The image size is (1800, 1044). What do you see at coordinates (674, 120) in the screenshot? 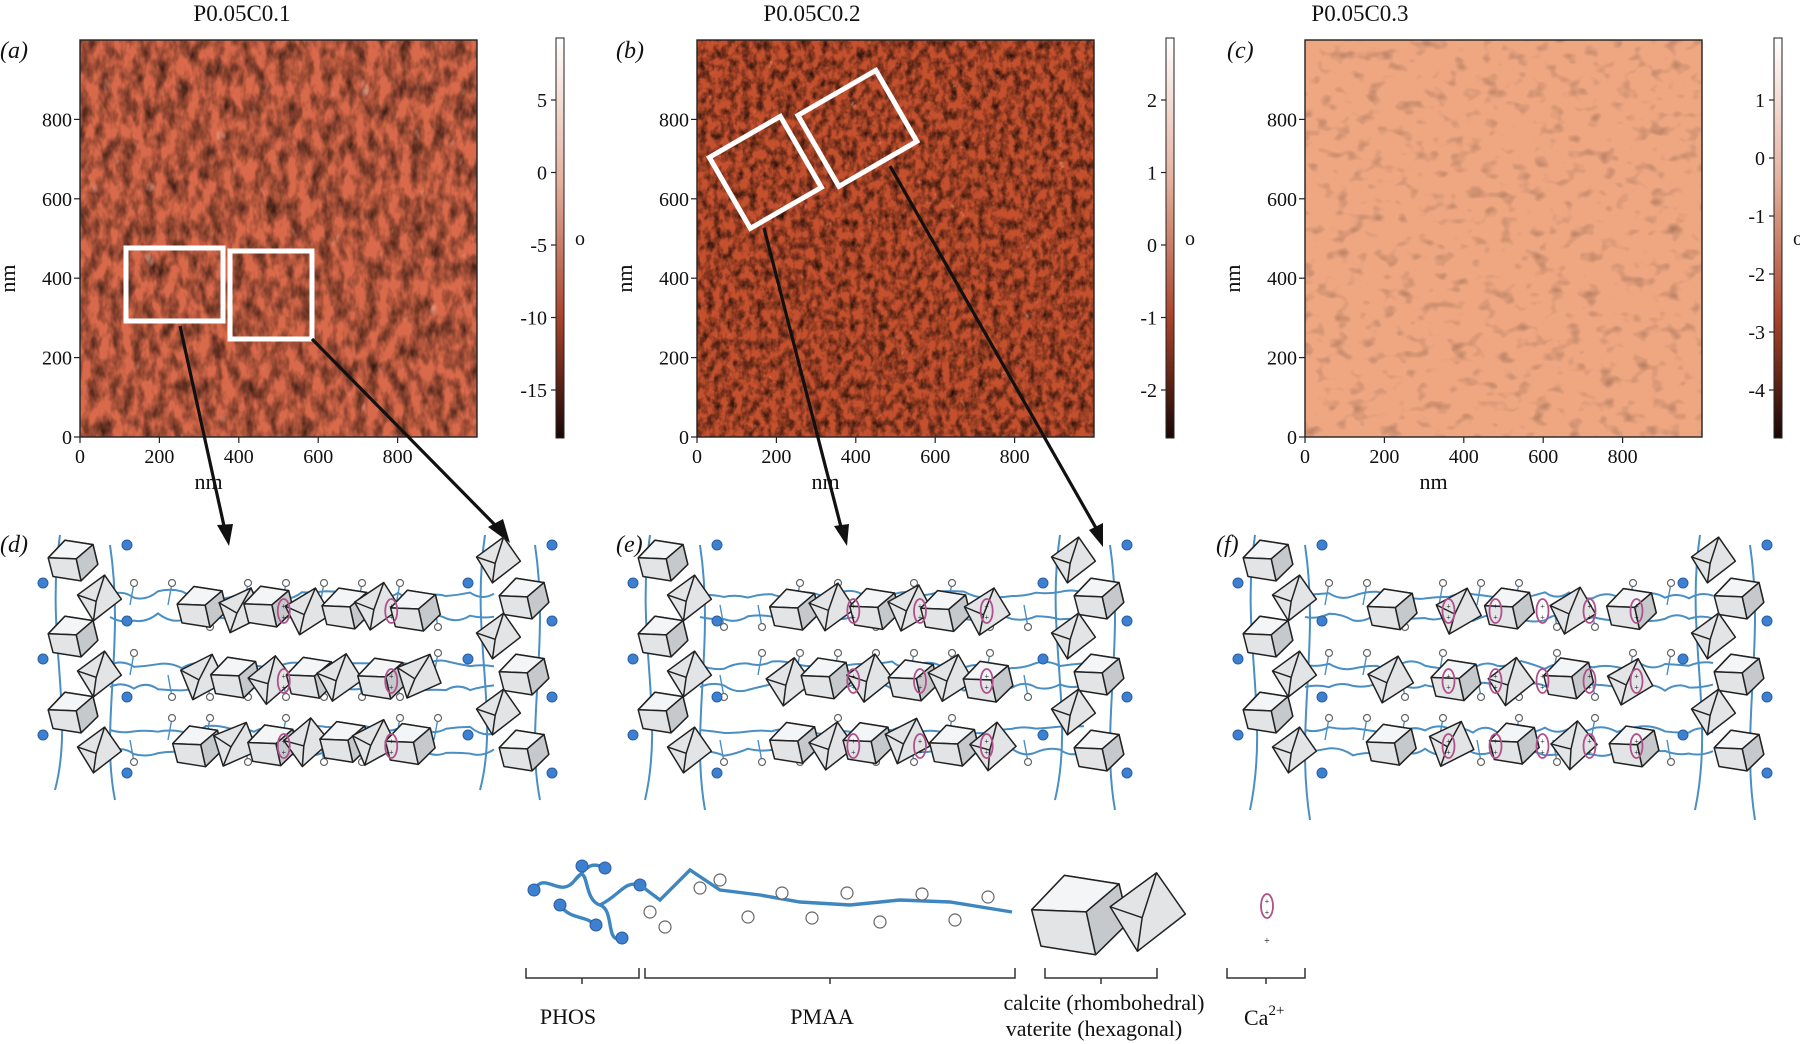
I see `y-tick-label: 800` at bounding box center [674, 120].